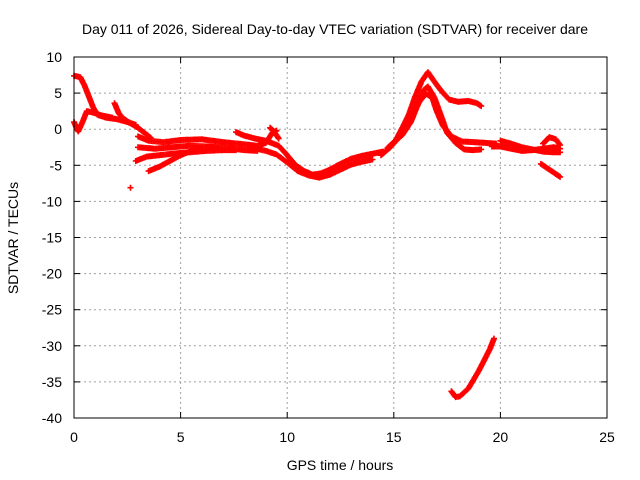 Image resolution: width=640 pixels, height=480 pixels. Describe the element at coordinates (52, 346) in the screenshot. I see `y-tick-label: -30` at that location.